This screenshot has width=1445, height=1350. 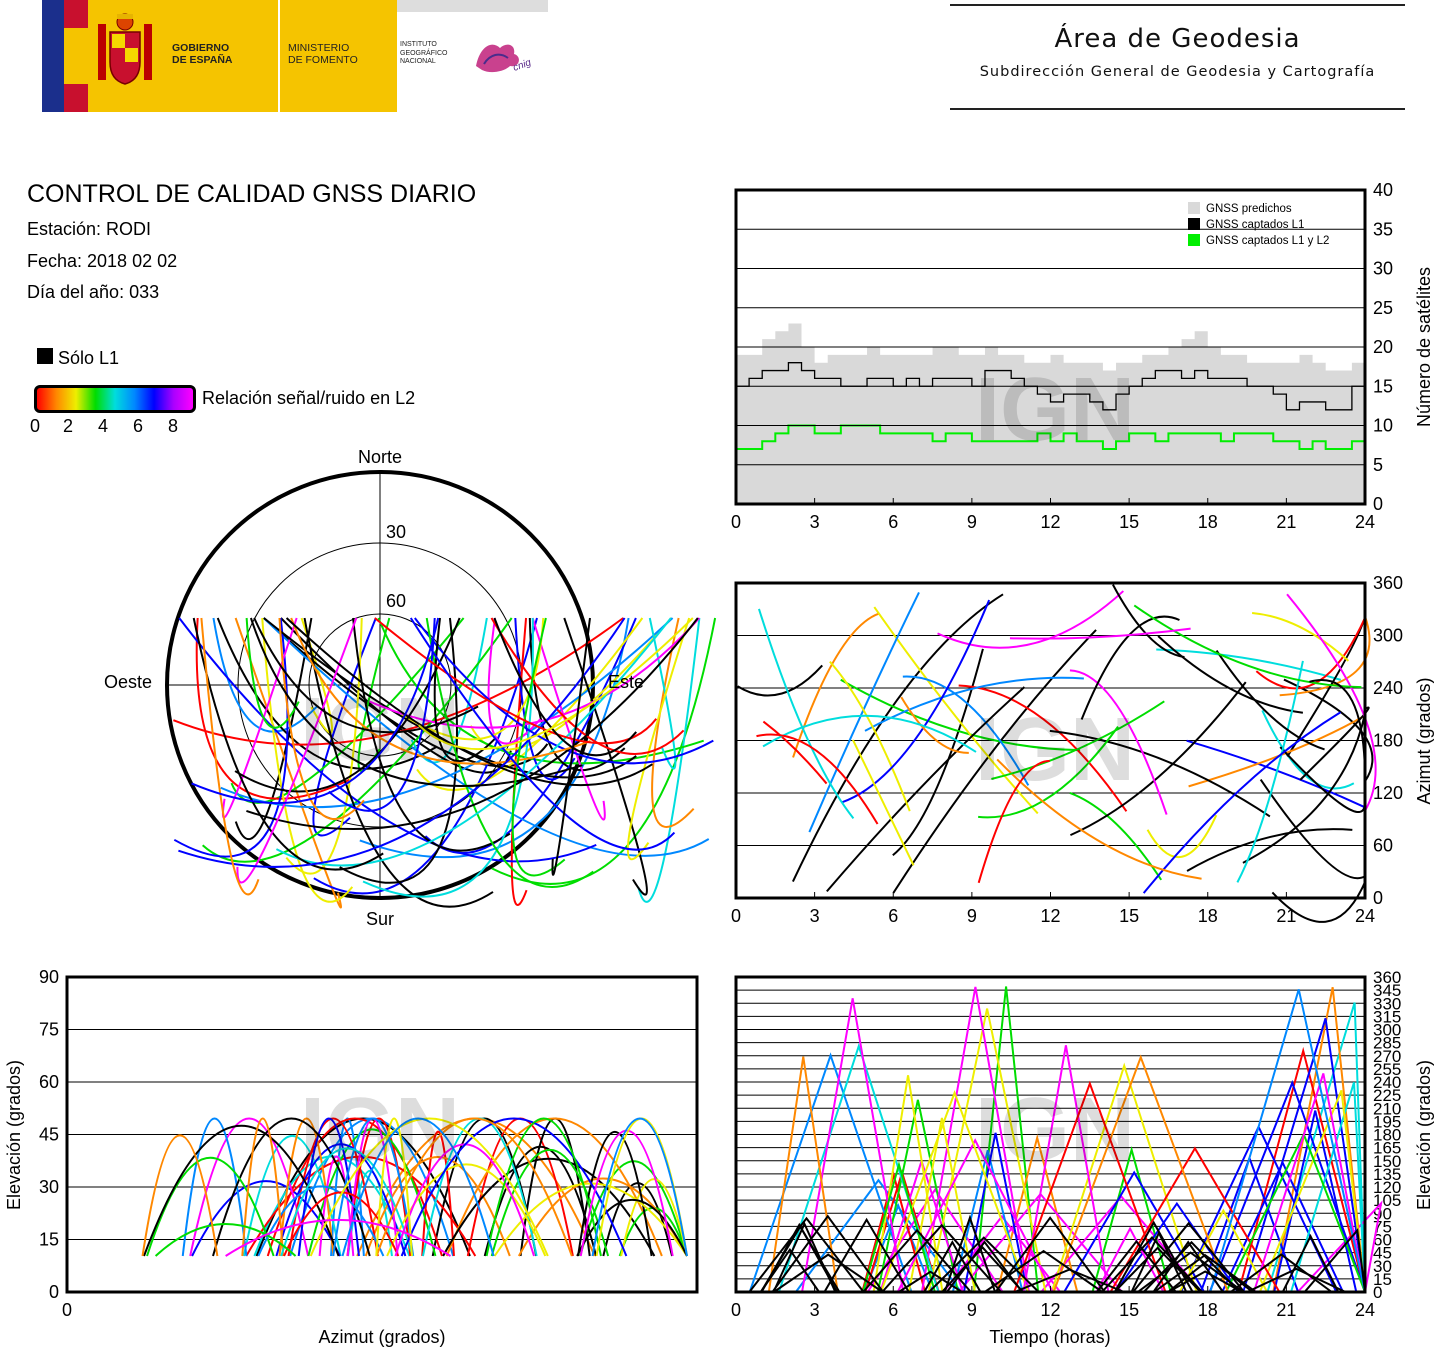 What do you see at coordinates (1387, 1030) in the screenshot?
I see `elt-ytick-label: 300` at bounding box center [1387, 1030].